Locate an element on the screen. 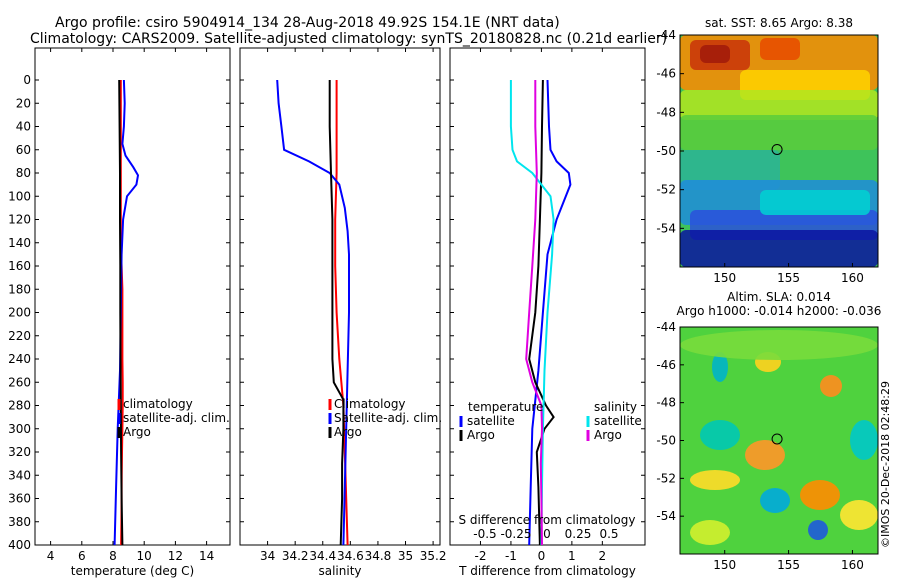 Image resolution: width=900 pixels, height=580 pixels. y-tick-label: 60 is located at coordinates (23, 150).